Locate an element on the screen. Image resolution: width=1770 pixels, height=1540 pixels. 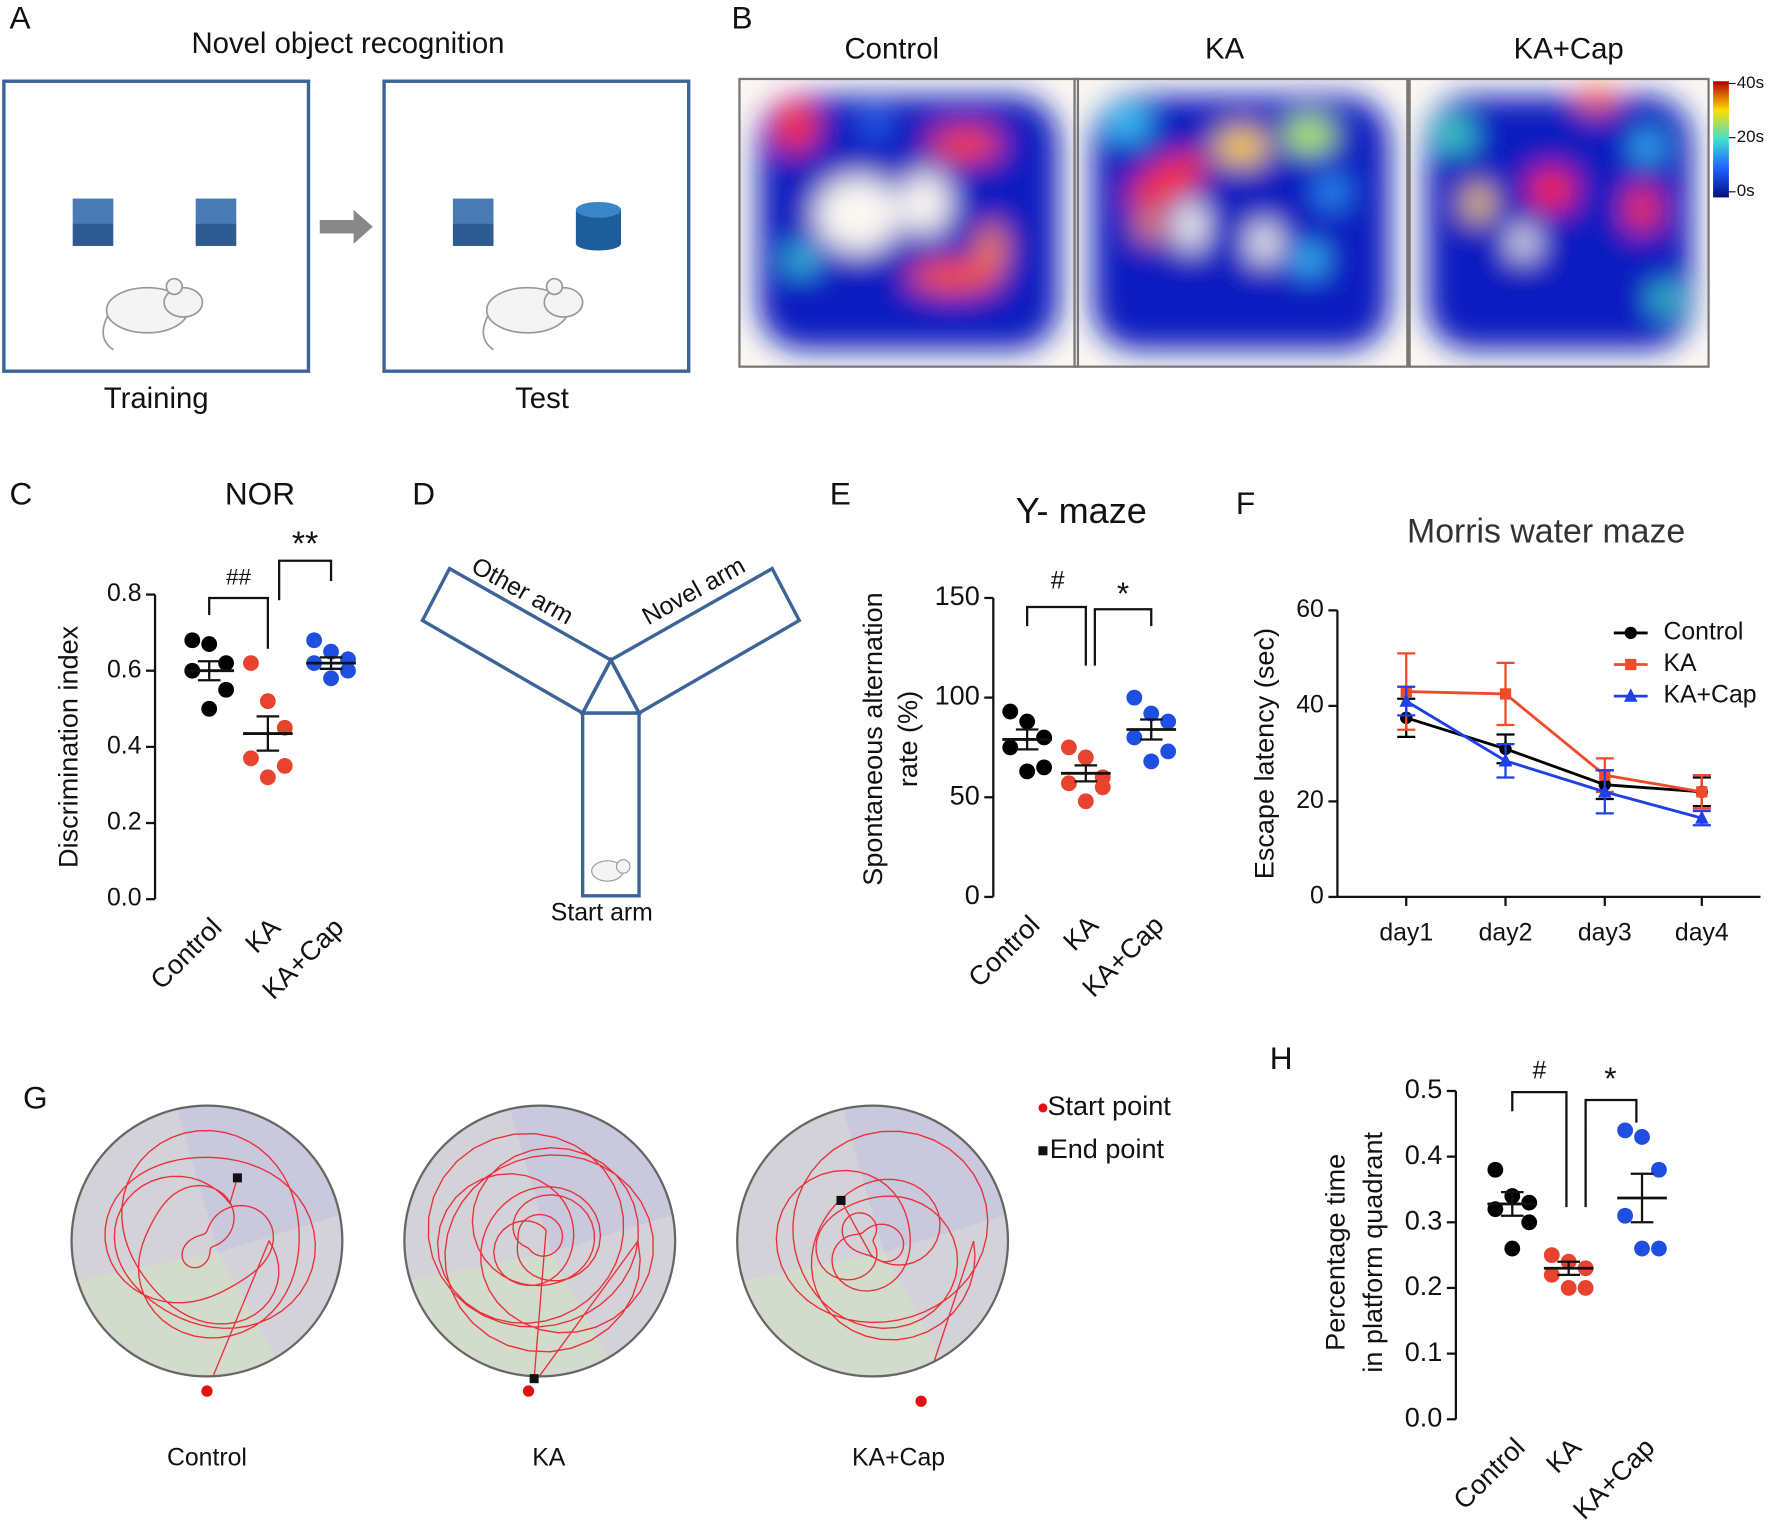
panel-d is located at coordinates (611, 732).